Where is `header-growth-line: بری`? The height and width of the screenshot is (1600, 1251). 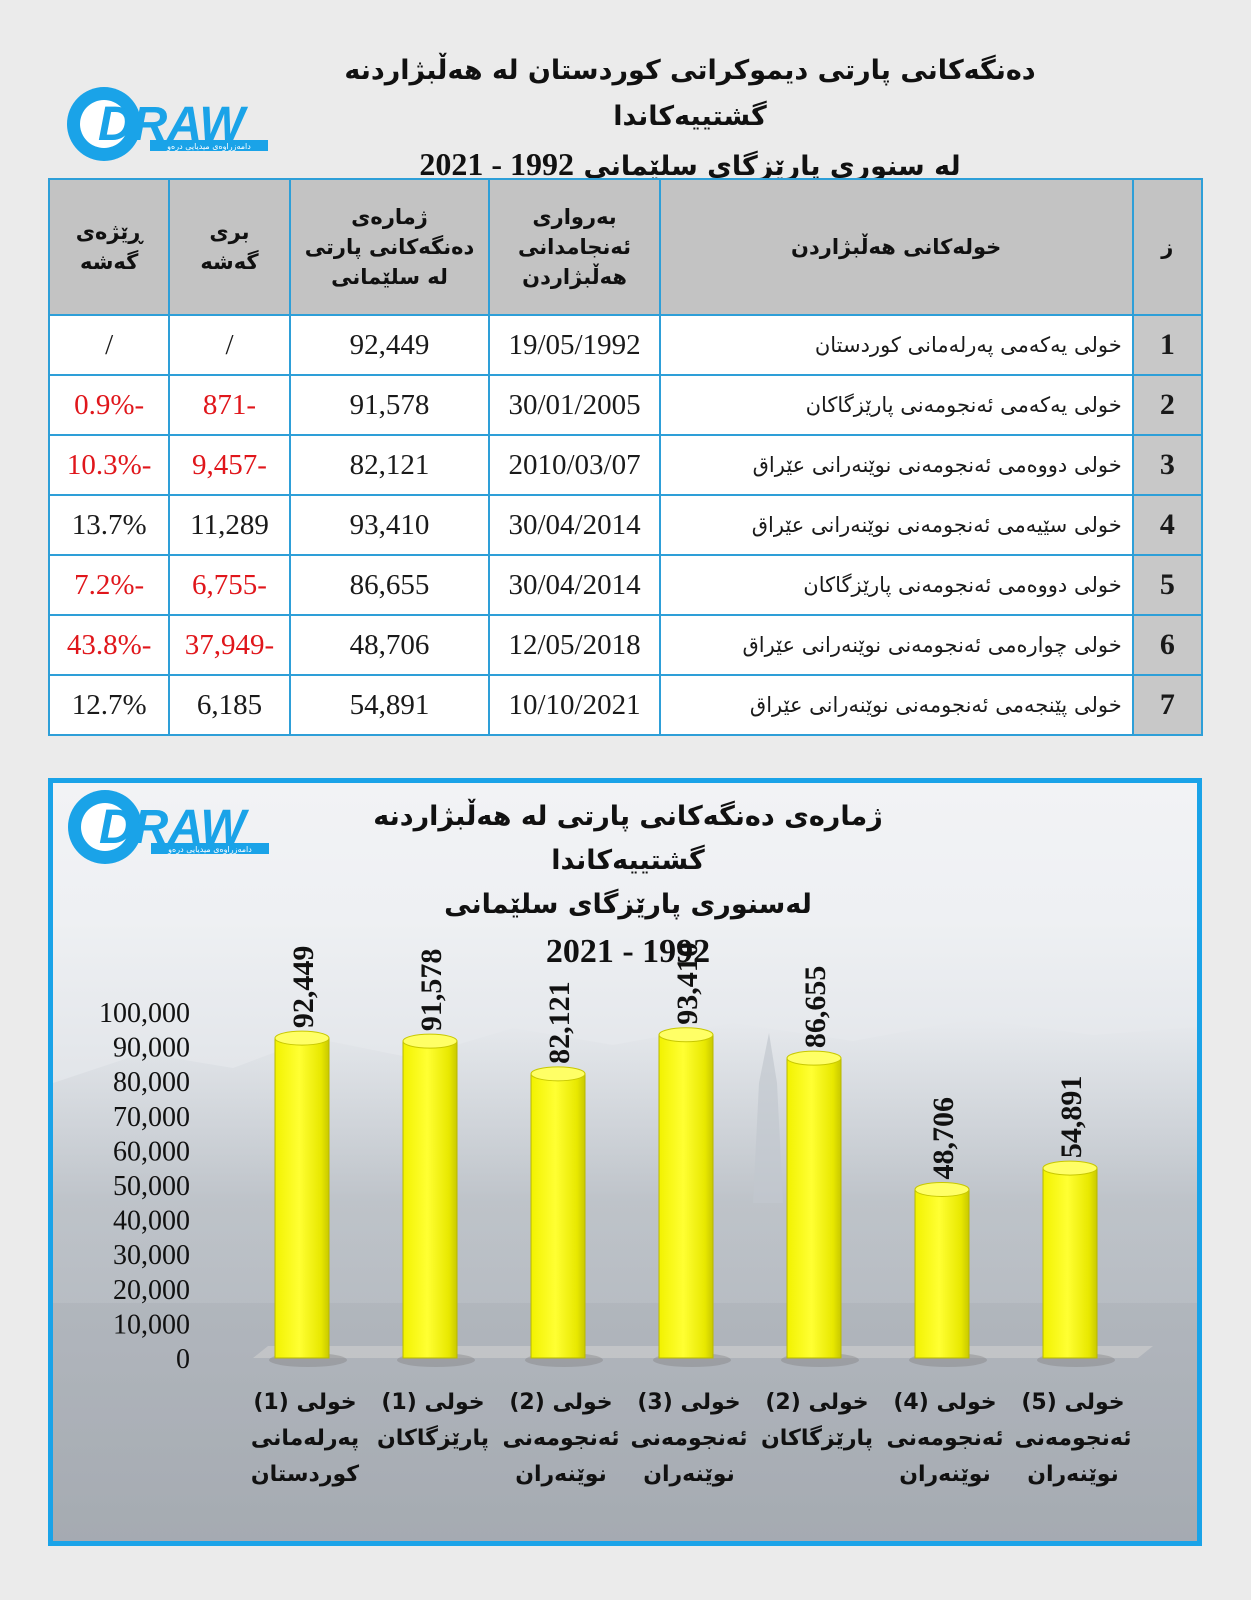
header-growth-line: بری is located at coordinates (229, 232).